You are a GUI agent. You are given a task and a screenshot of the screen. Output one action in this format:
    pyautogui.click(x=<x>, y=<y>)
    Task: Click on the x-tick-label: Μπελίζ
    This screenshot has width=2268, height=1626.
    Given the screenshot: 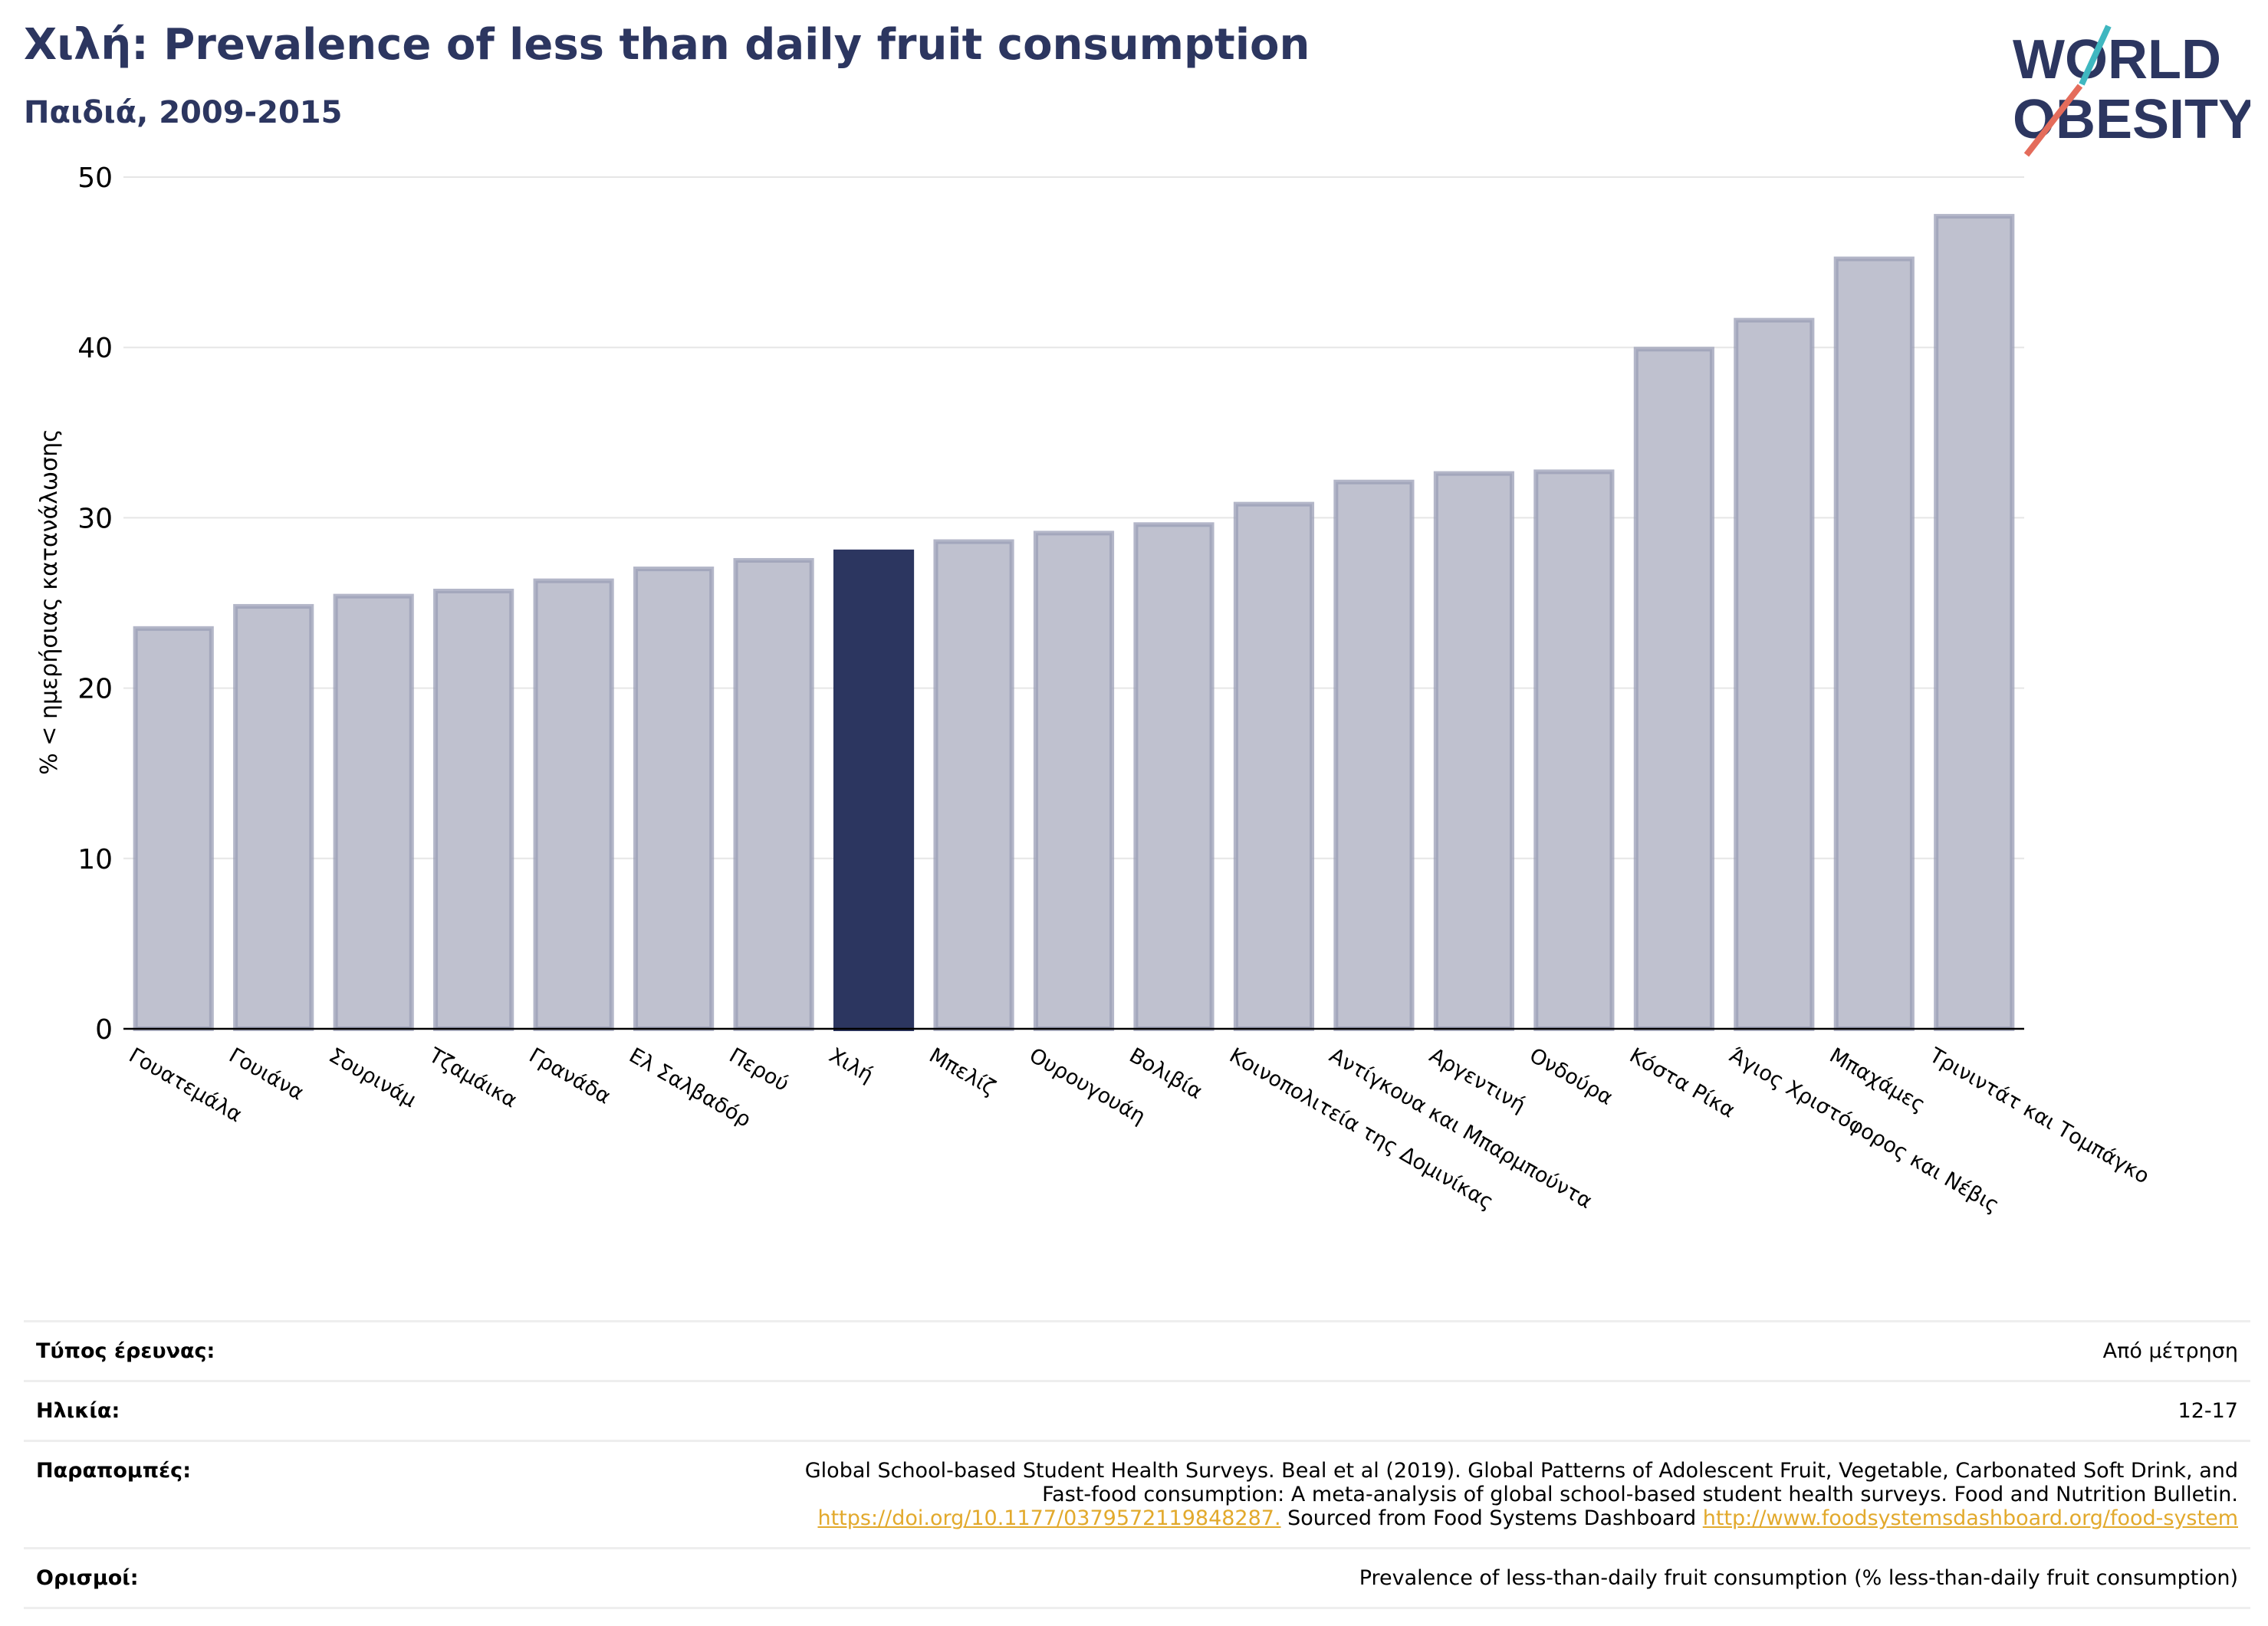 What is the action you would take?
    pyautogui.click(x=963, y=1071)
    